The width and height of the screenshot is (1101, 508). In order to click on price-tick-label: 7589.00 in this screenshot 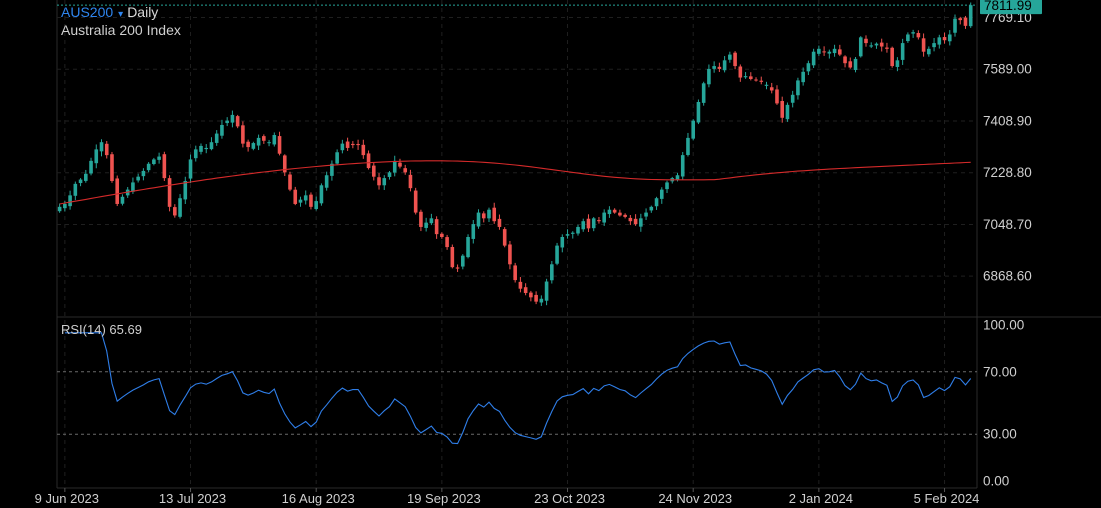, I will do `click(1007, 69)`.